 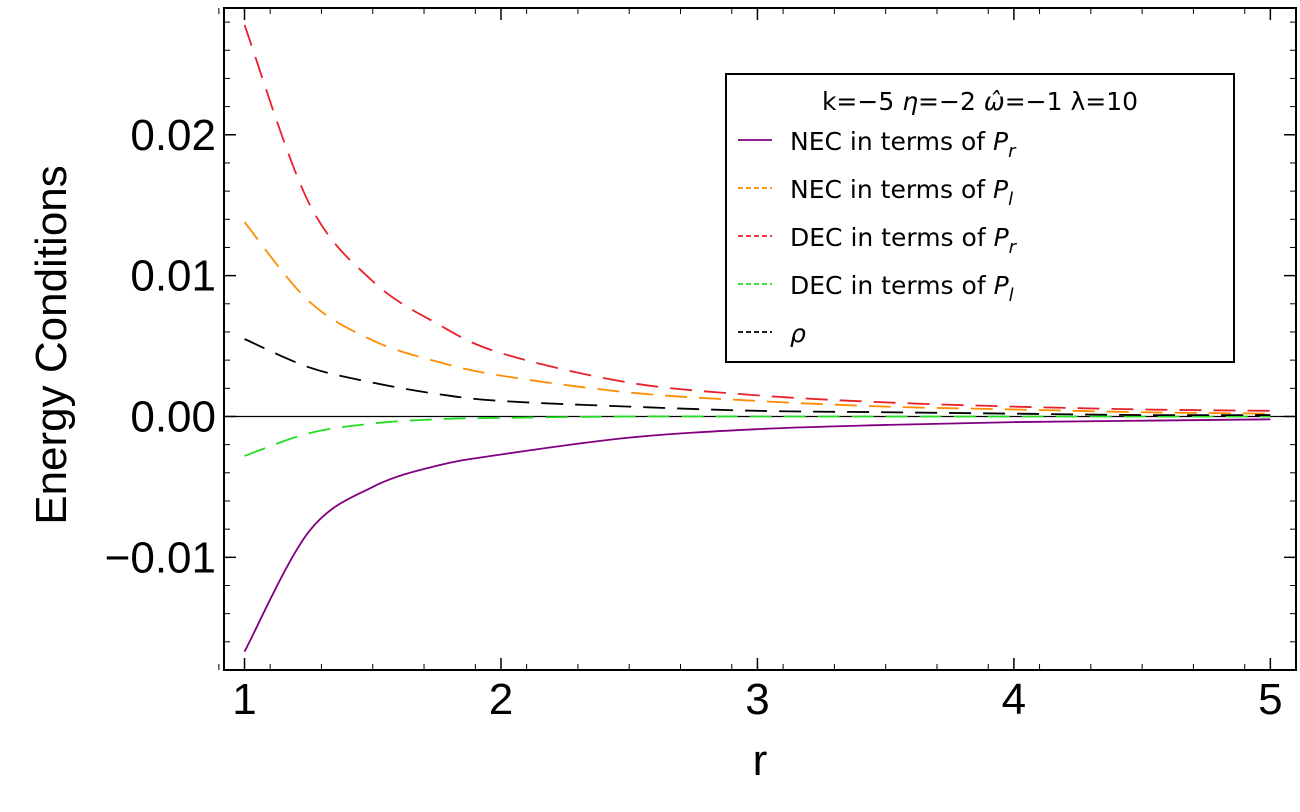 I want to click on legend-box, so click(x=980, y=218).